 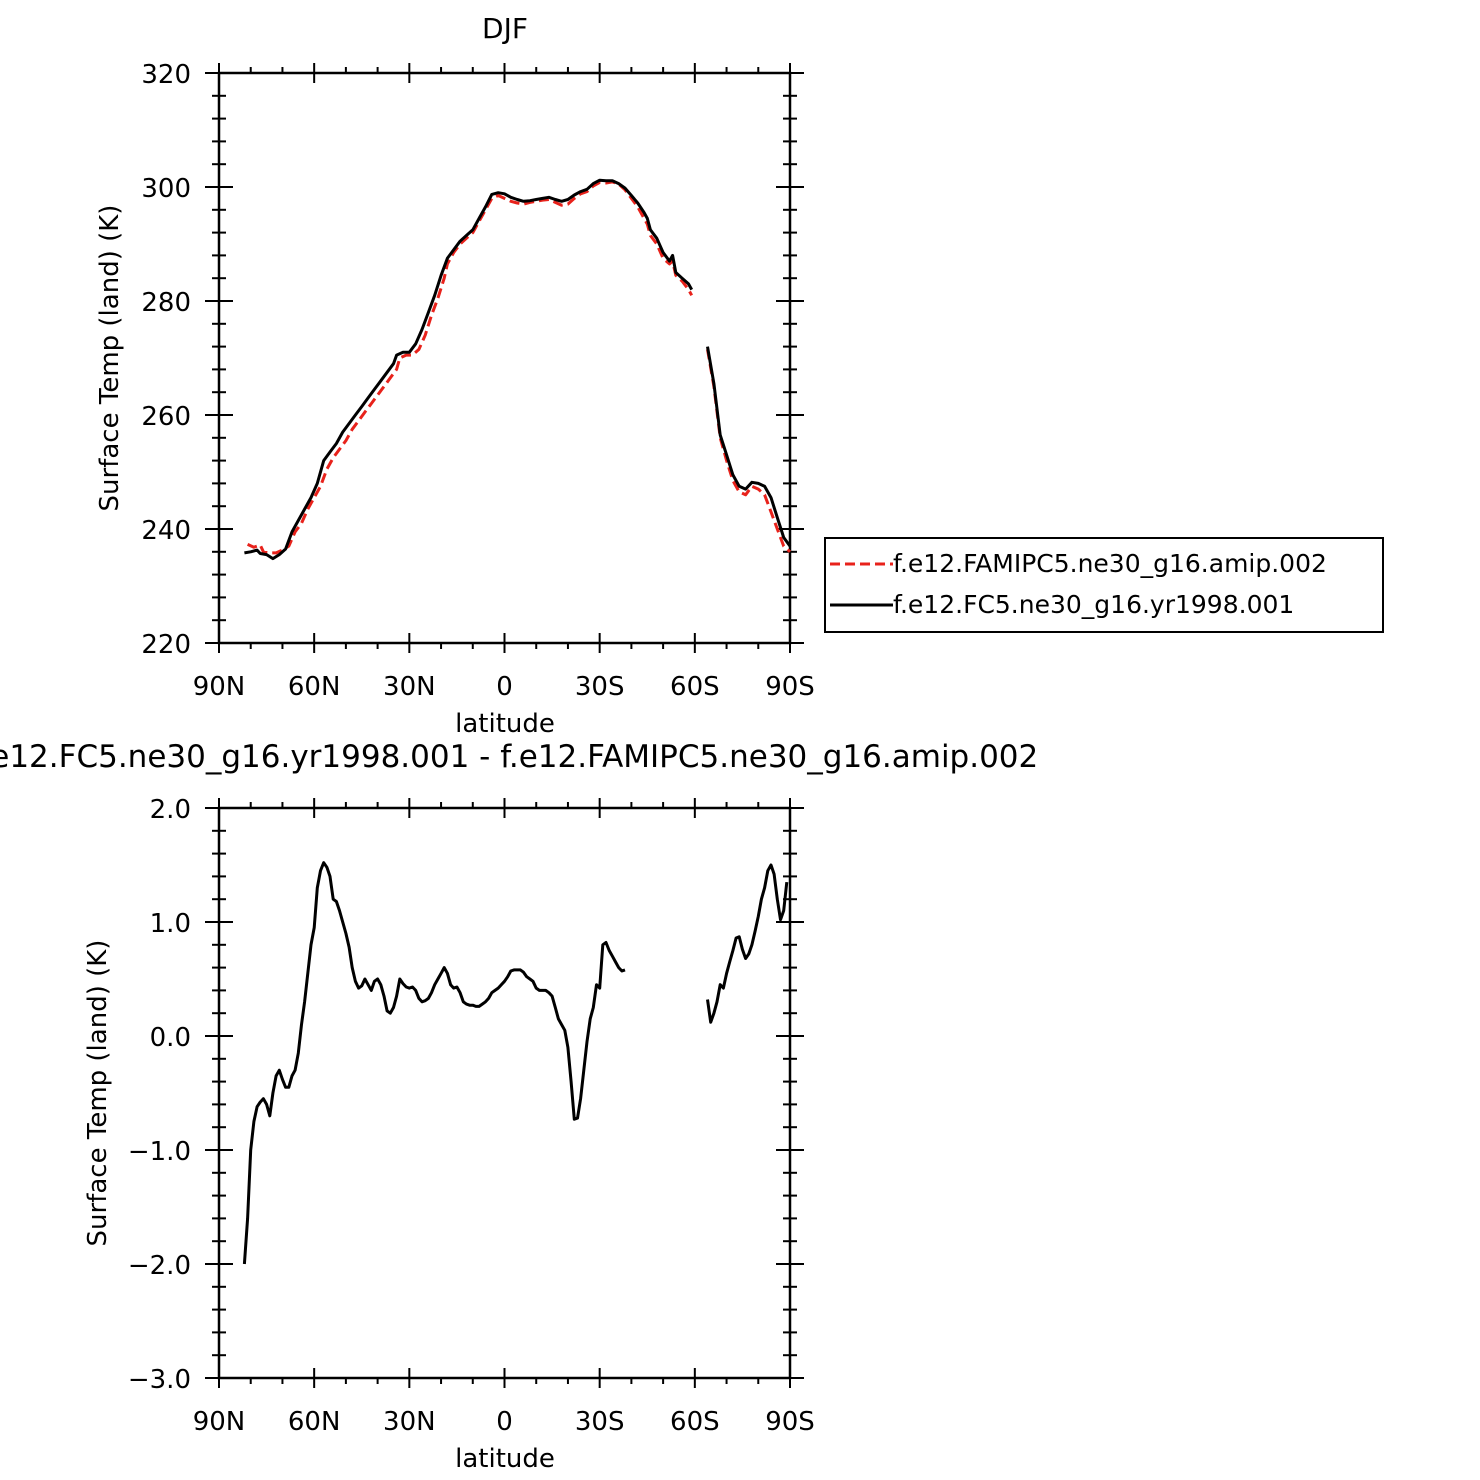 What do you see at coordinates (166, 75) in the screenshot?
I see `y-tick-label: 320` at bounding box center [166, 75].